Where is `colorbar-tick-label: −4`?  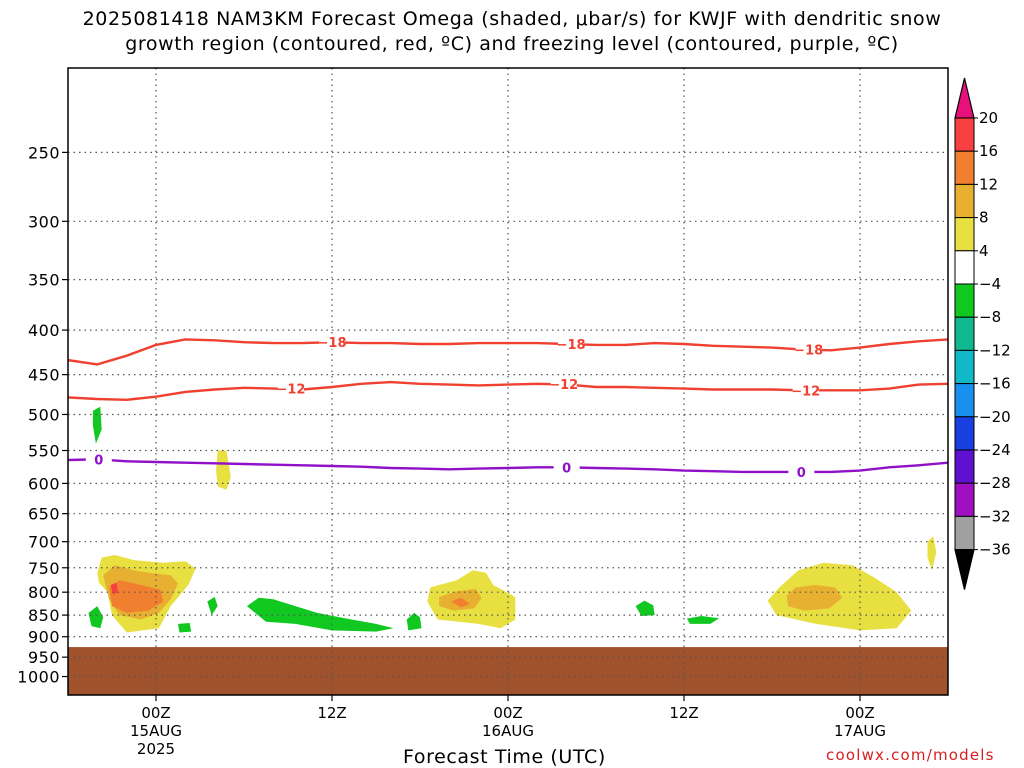 colorbar-tick-label: −4 is located at coordinates (990, 284).